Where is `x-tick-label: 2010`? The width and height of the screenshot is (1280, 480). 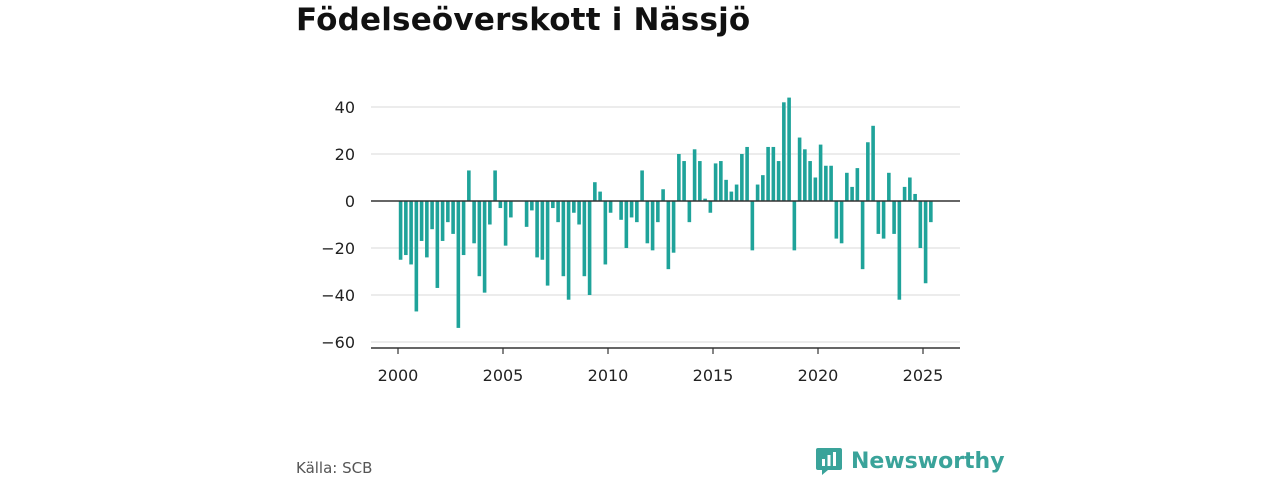 x-tick-label: 2010 is located at coordinates (608, 375).